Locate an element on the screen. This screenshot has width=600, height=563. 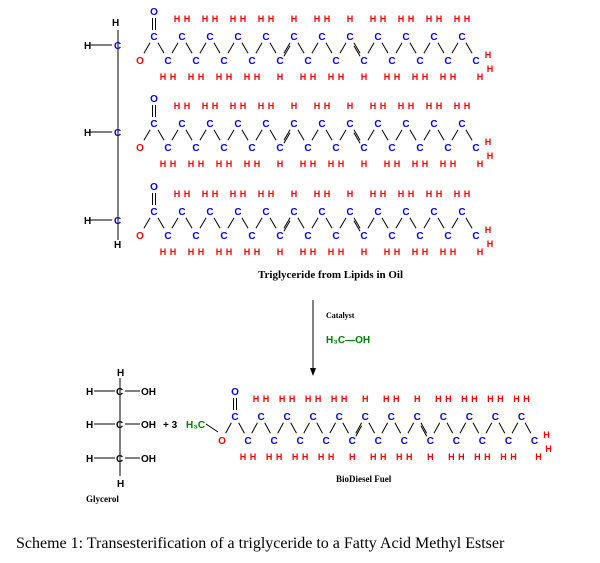
glycerol-c-2: C is located at coordinates (119, 425).